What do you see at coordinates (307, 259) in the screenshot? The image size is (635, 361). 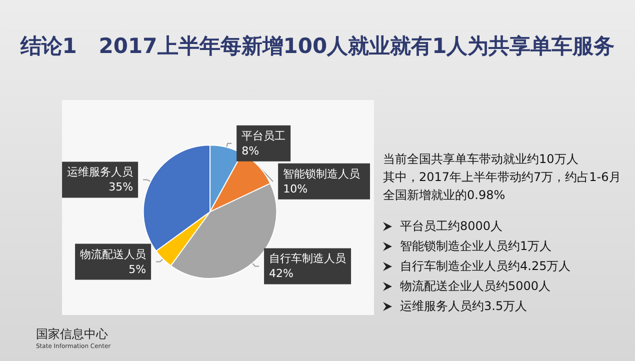 I see `slice-label: 自行车制造人员` at bounding box center [307, 259].